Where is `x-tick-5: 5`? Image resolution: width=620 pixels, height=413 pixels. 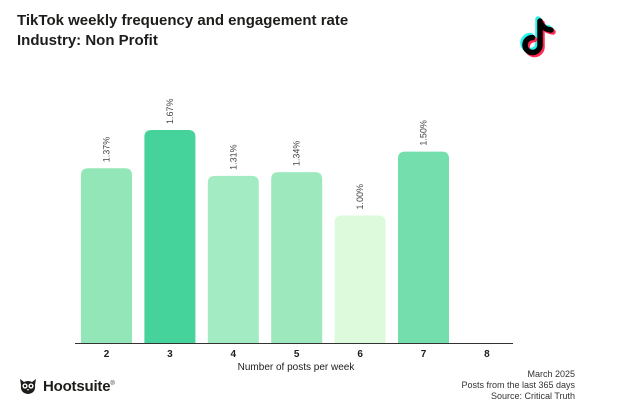 x-tick-5: 5 is located at coordinates (297, 354).